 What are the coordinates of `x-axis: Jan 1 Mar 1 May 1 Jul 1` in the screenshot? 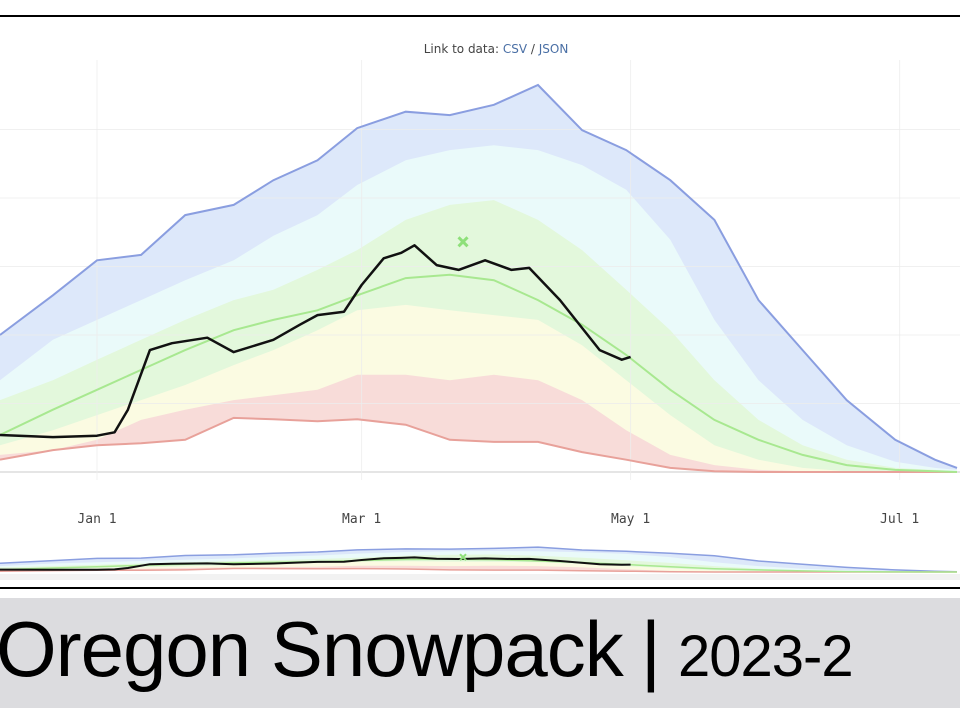 It's located at (498, 519).